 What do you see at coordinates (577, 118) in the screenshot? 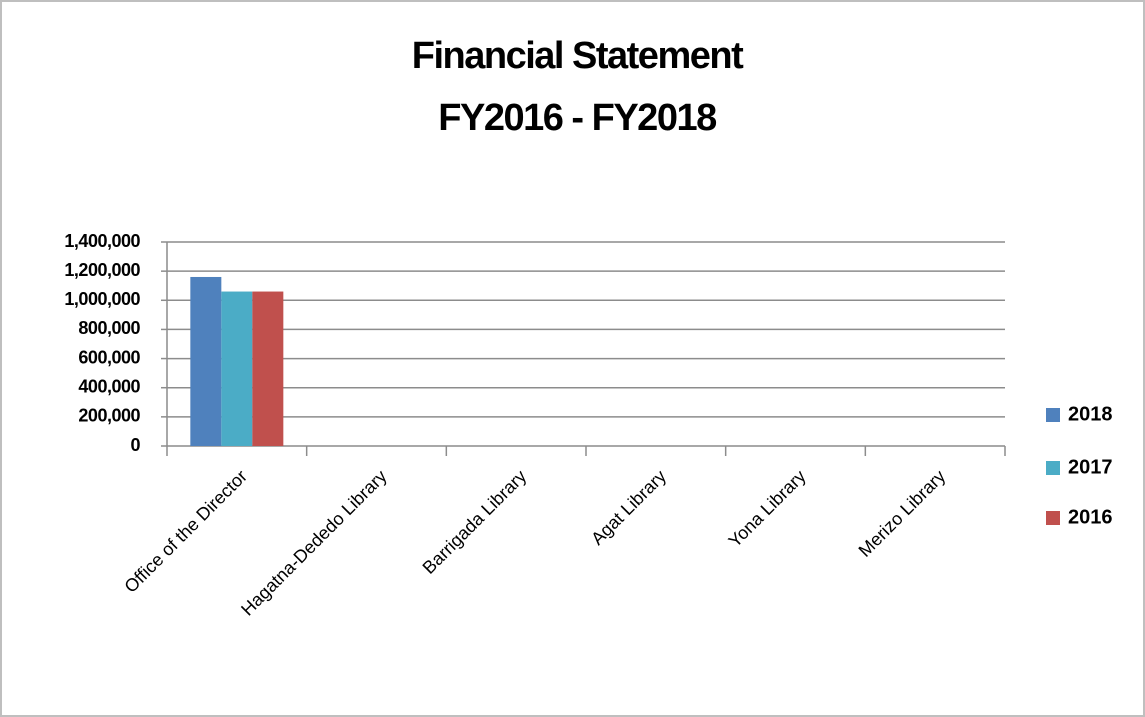
I see `chart-subtitle: FY2016 - FY2018` at bounding box center [577, 118].